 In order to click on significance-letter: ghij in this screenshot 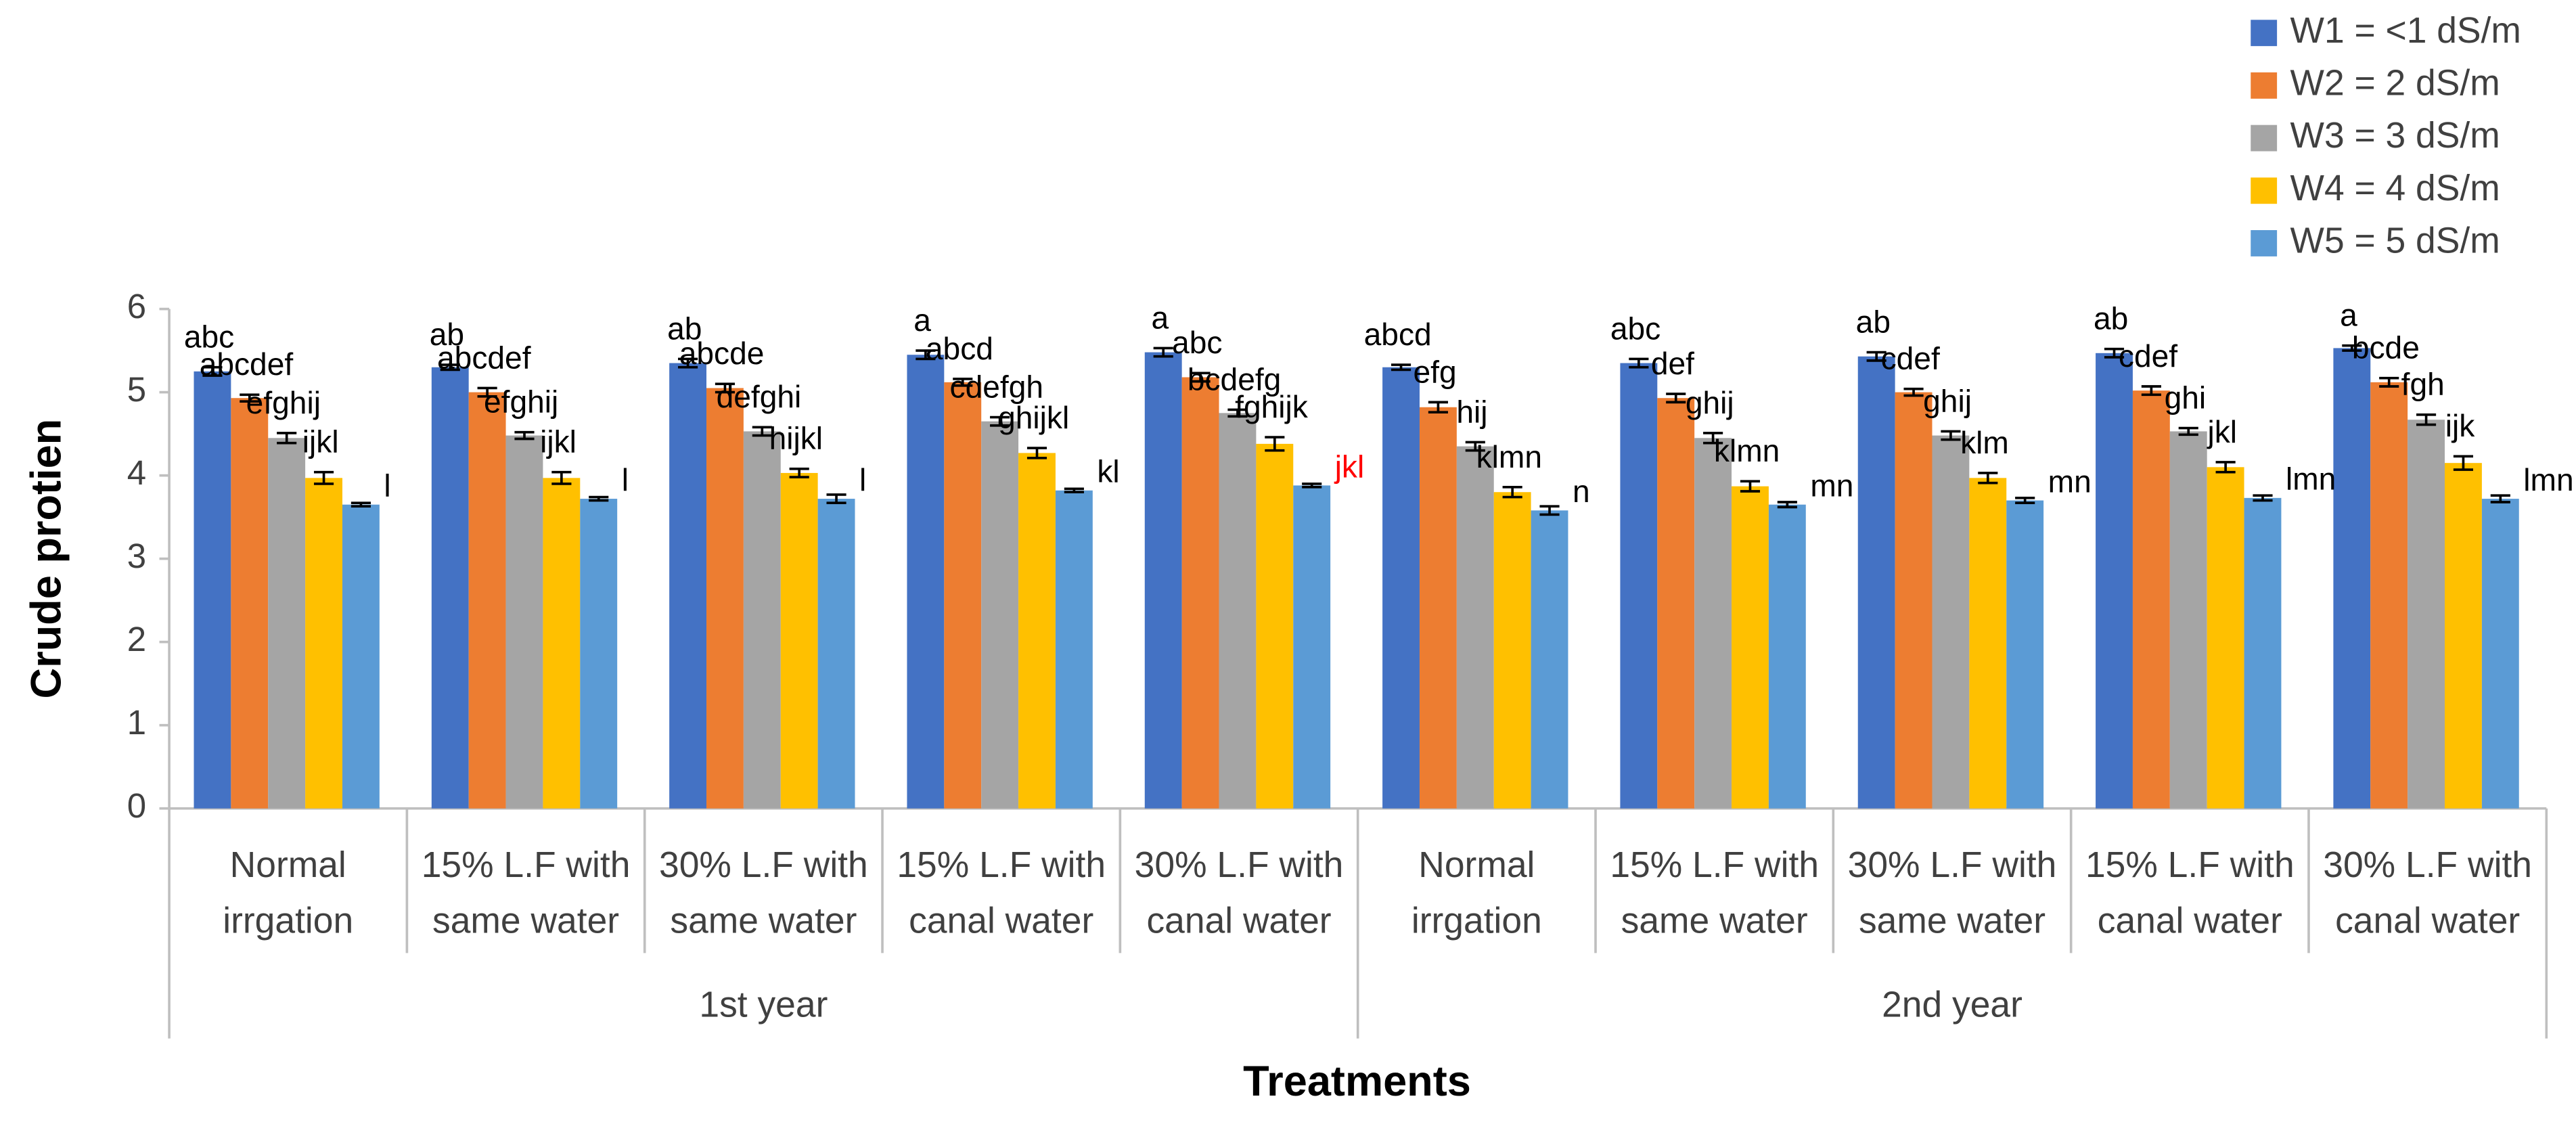, I will do `click(1947, 400)`.